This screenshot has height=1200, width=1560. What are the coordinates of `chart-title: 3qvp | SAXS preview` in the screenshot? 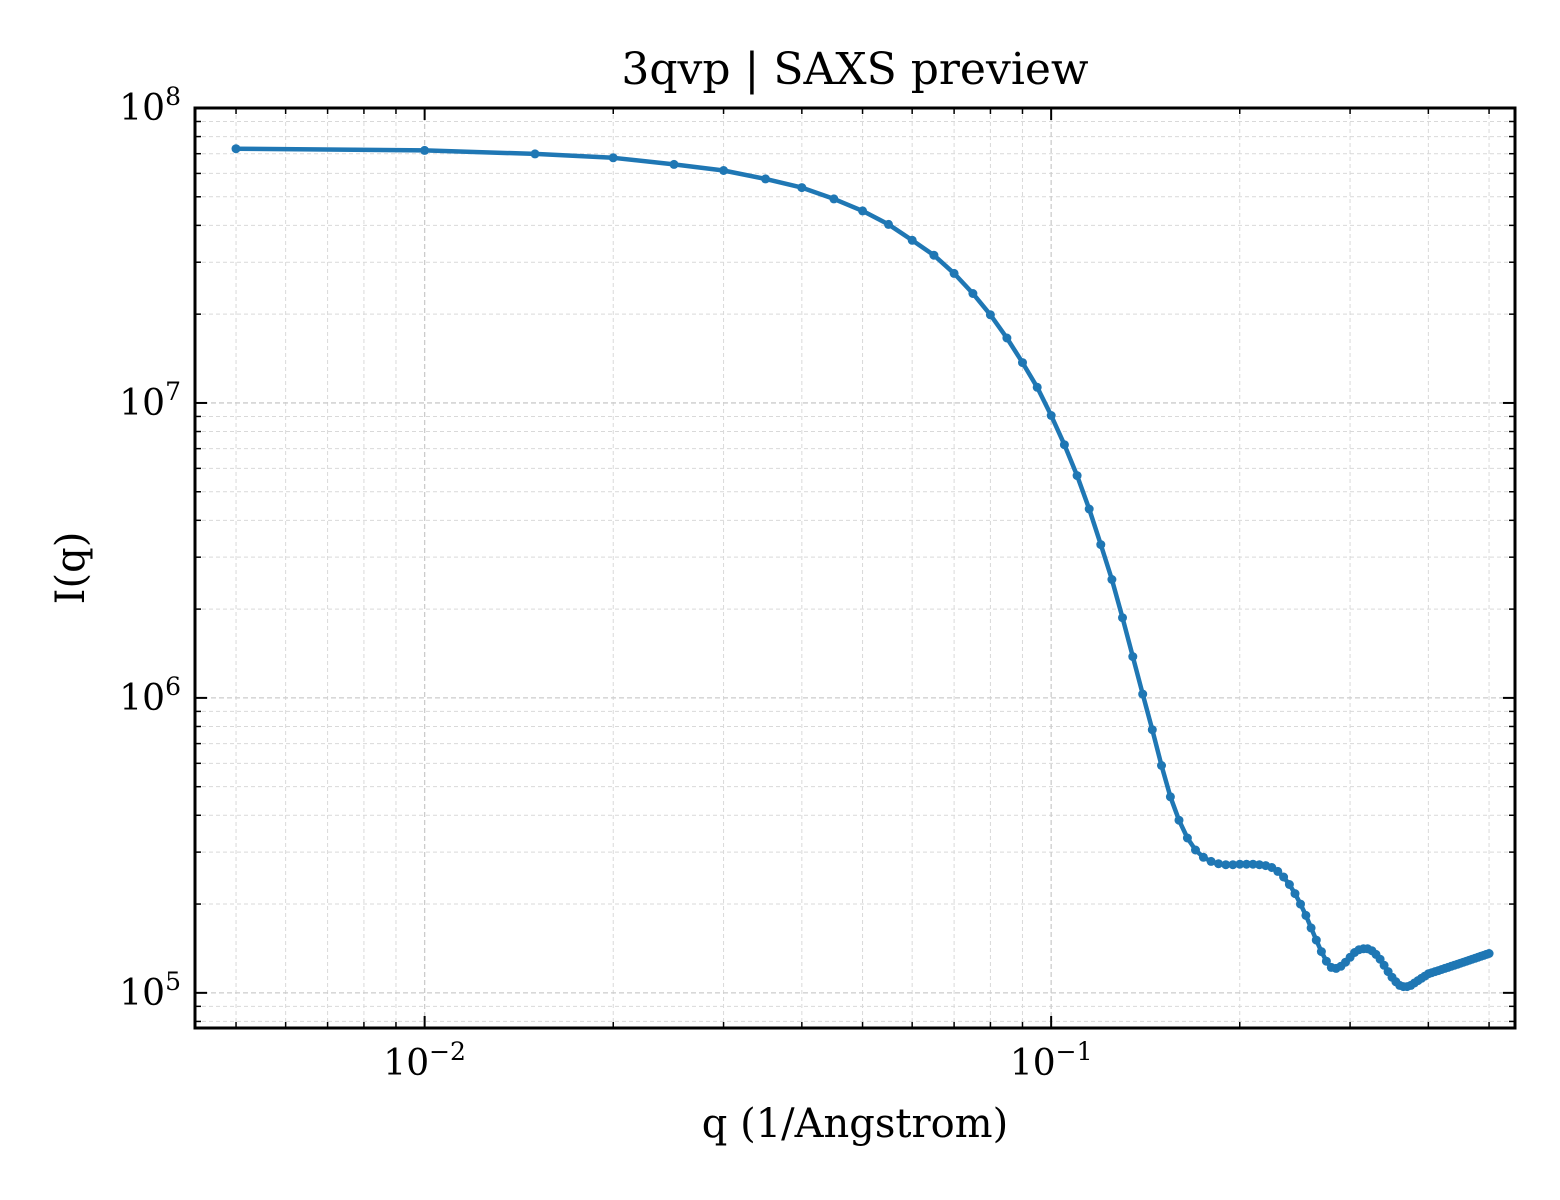 It's located at (855, 69).